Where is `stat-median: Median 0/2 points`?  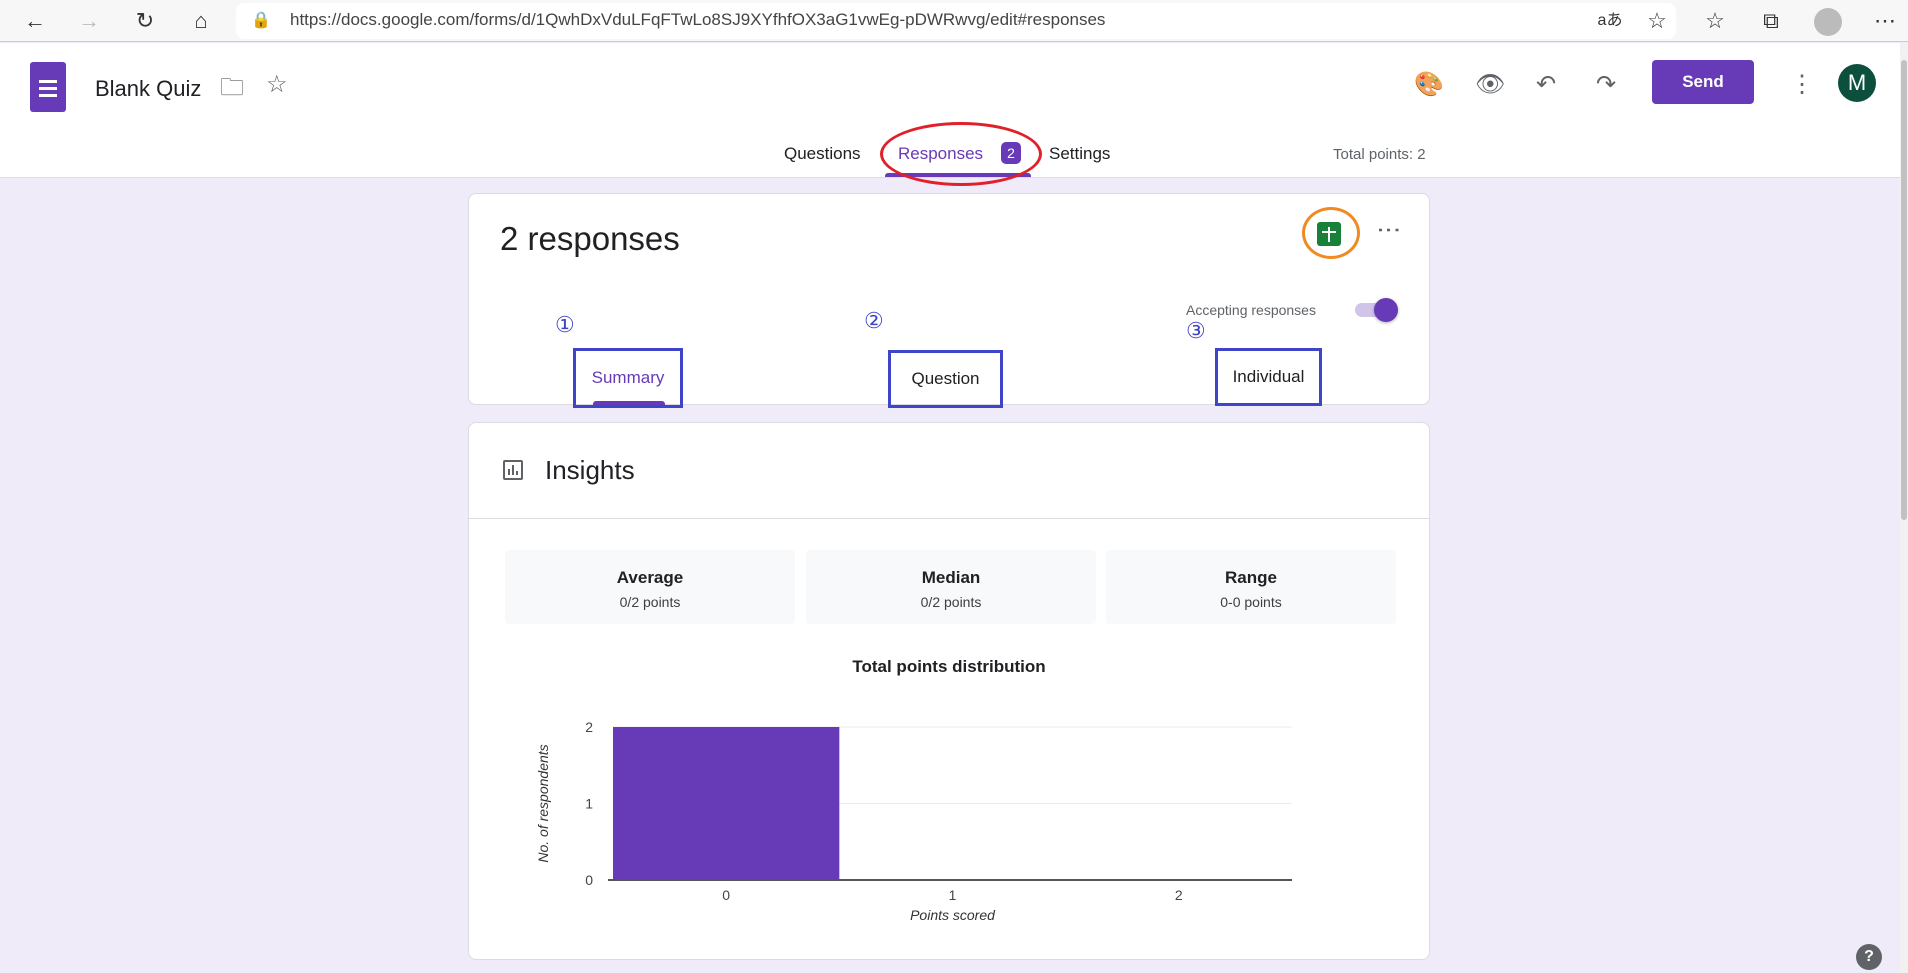 stat-median: Median 0/2 points is located at coordinates (951, 587).